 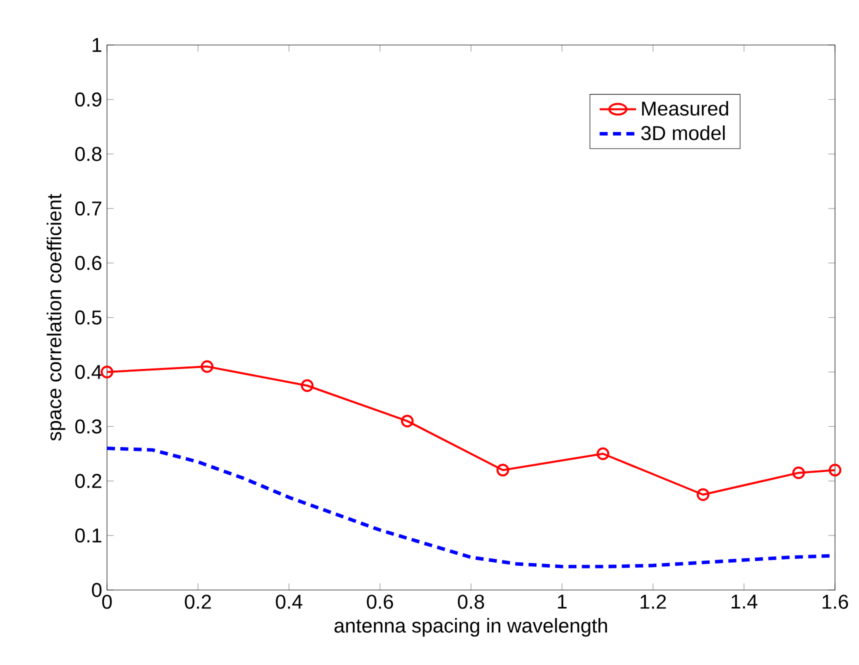 What do you see at coordinates (471, 601) in the screenshot?
I see `x-tick-label: 0.8` at bounding box center [471, 601].